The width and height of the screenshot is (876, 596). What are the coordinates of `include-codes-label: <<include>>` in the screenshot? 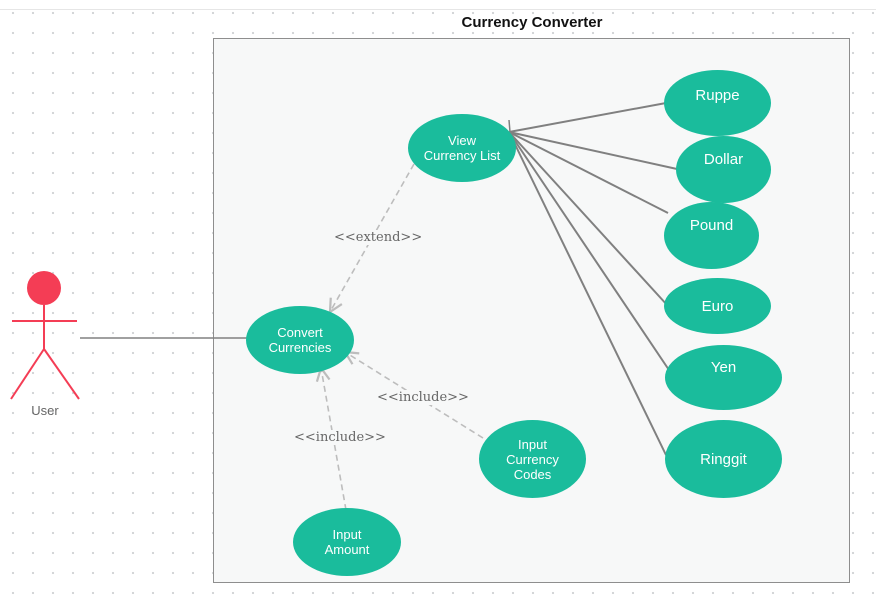 It's located at (423, 397).